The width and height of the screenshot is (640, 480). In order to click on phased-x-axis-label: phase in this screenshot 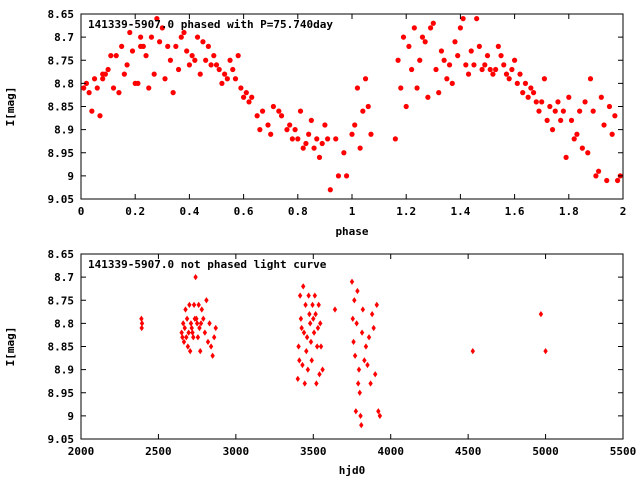, I will do `click(351, 231)`.